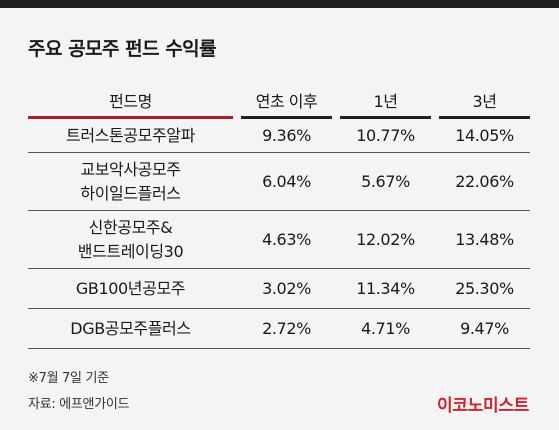  What do you see at coordinates (482, 406) in the screenshot?
I see `publisher-logo: 이코노미스트` at bounding box center [482, 406].